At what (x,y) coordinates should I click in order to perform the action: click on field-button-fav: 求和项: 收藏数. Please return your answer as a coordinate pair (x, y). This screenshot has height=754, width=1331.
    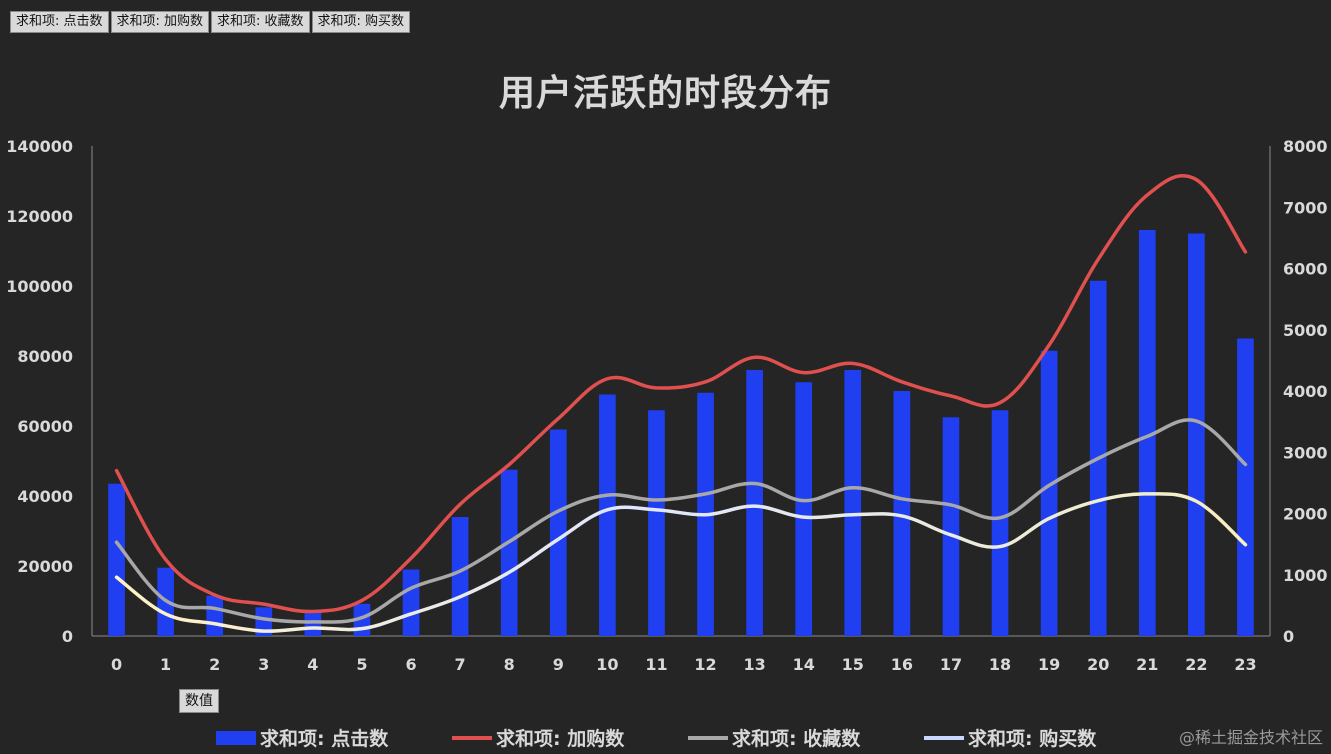
    Looking at the image, I should click on (260, 22).